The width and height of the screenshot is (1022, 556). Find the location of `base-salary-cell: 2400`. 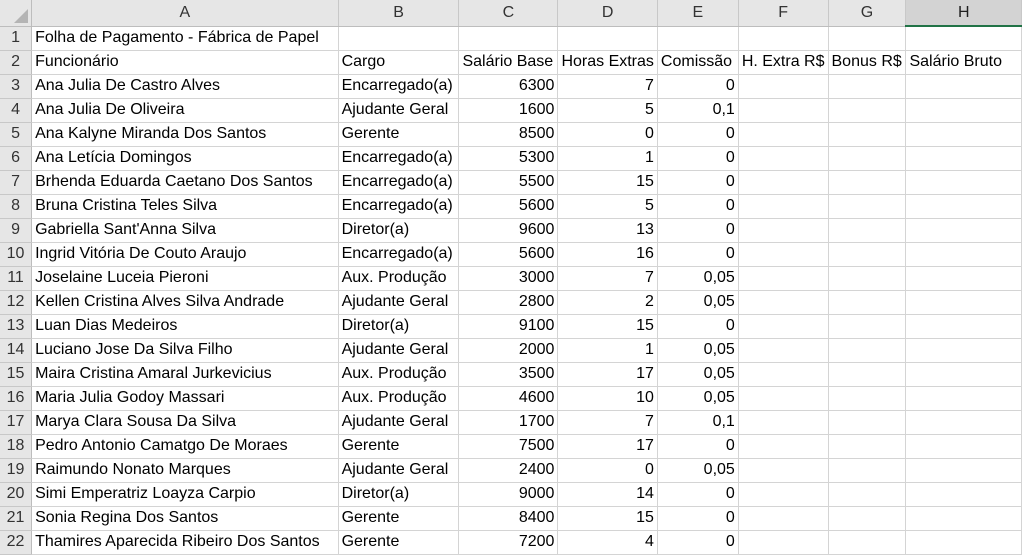

base-salary-cell: 2400 is located at coordinates (508, 470).